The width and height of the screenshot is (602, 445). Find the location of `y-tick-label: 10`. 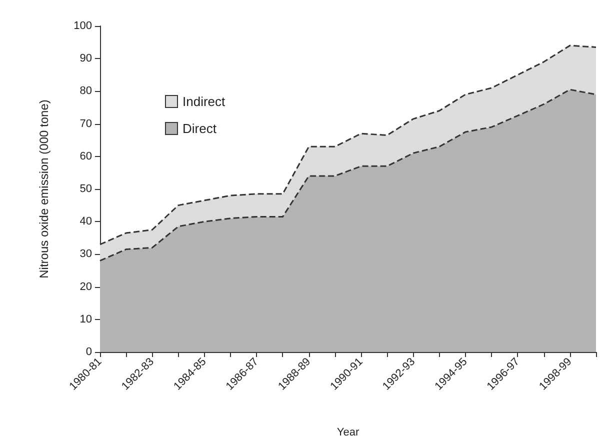

y-tick-label: 10 is located at coordinates (86, 319).